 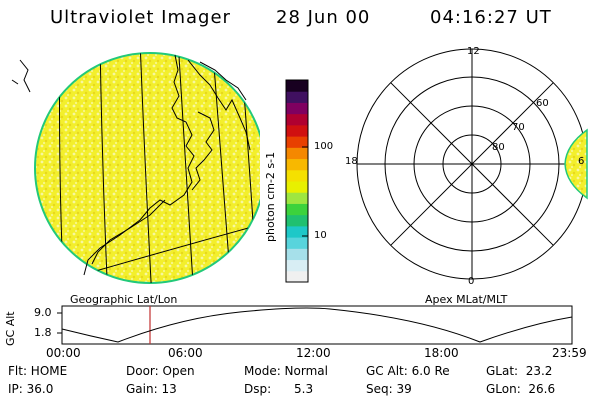 What do you see at coordinates (498, 147) in the screenshot?
I see `mlat-label-80: 80` at bounding box center [498, 147].